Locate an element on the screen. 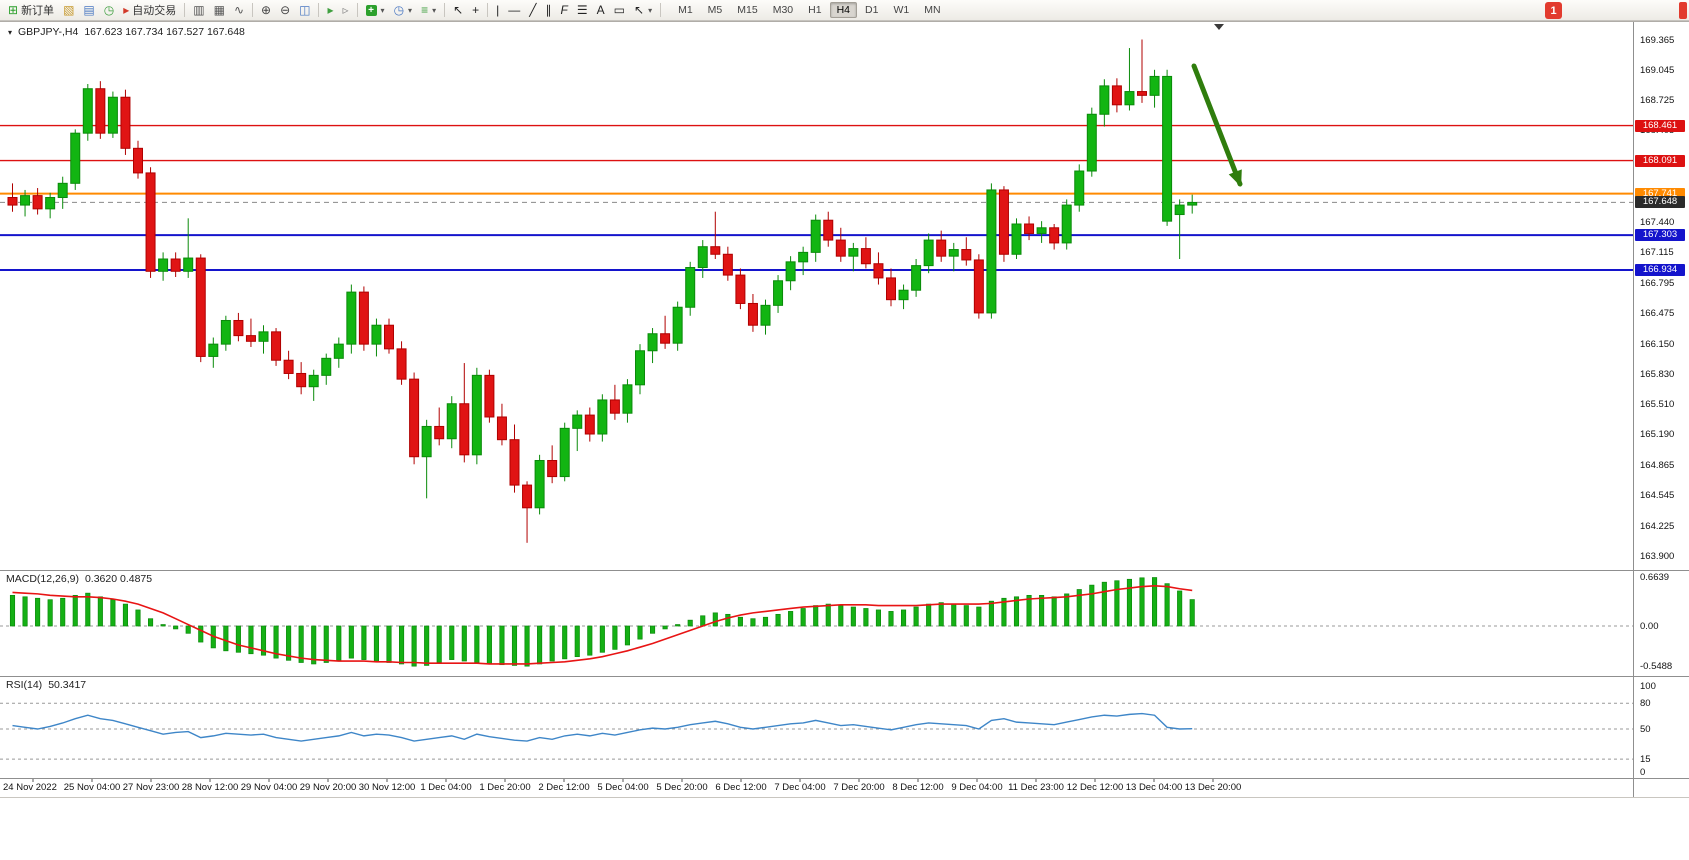 The width and height of the screenshot is (1689, 860). corner-indicator is located at coordinates (1683, 10).